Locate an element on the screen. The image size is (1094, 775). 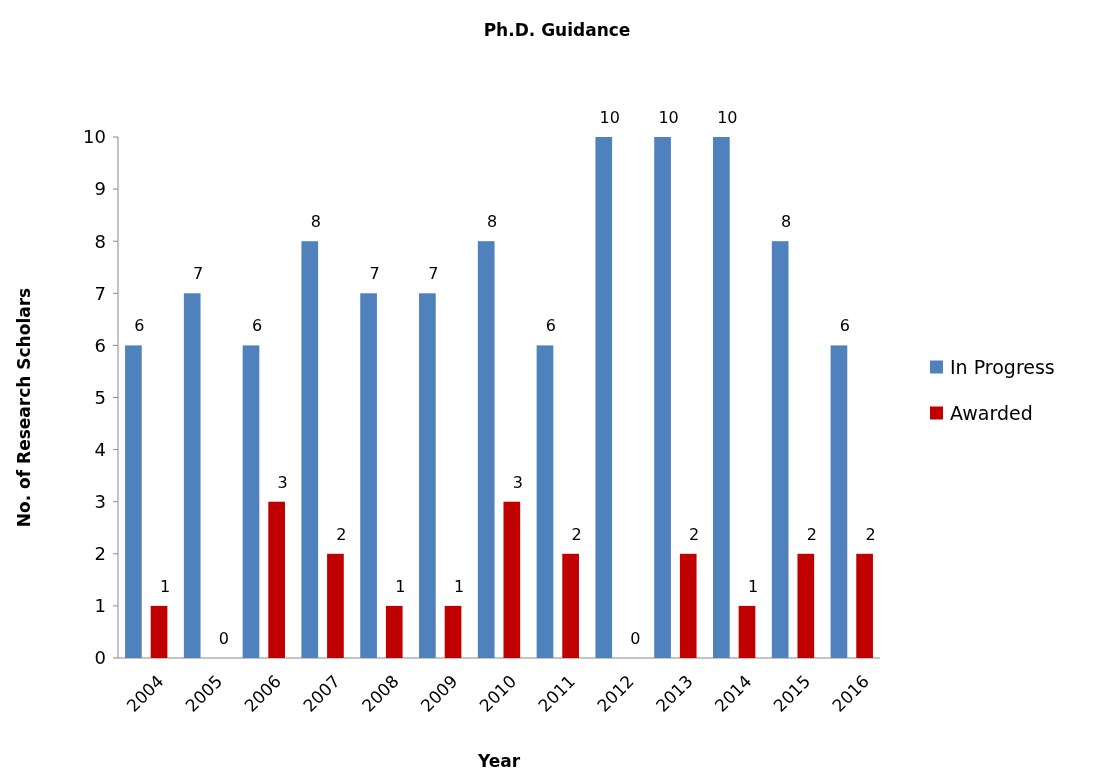
y-tick-label: 8 is located at coordinates (100, 241).